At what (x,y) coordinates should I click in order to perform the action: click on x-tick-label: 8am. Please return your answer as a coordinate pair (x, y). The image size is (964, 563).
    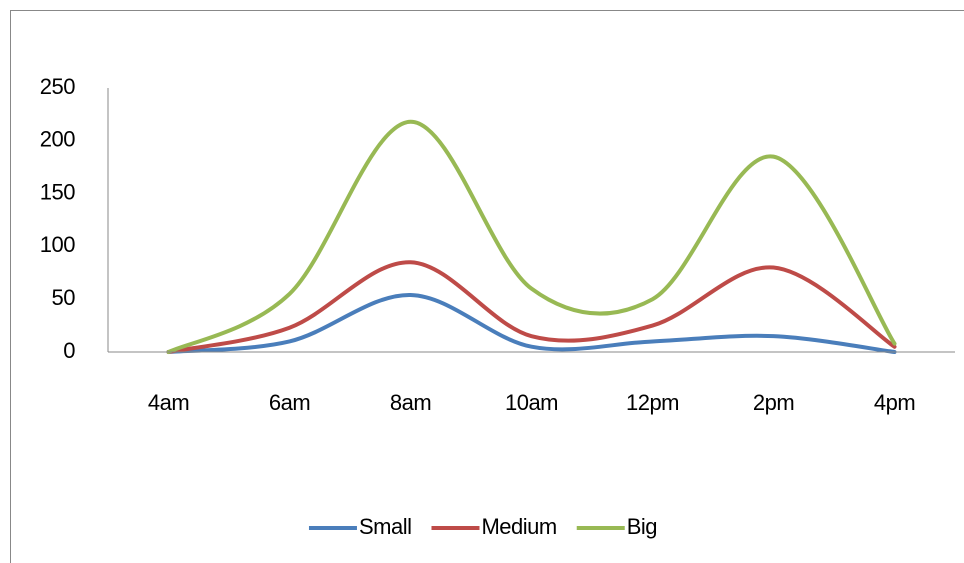
    Looking at the image, I should click on (410, 402).